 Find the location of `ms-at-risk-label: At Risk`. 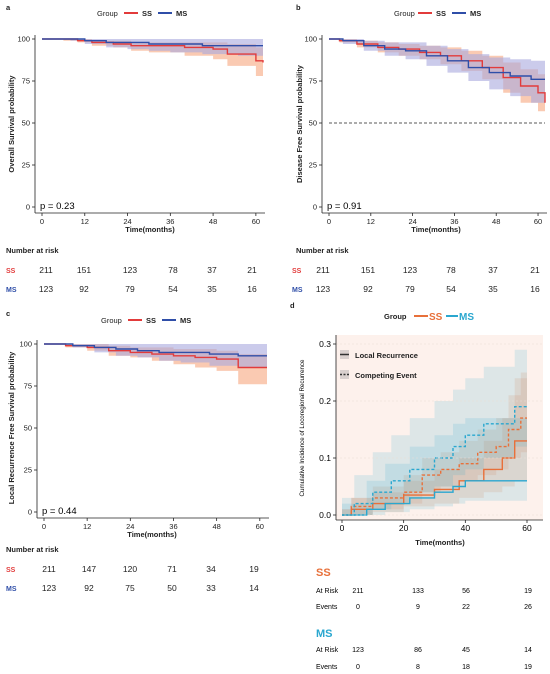

ms-at-risk-label: At Risk is located at coordinates (327, 650).